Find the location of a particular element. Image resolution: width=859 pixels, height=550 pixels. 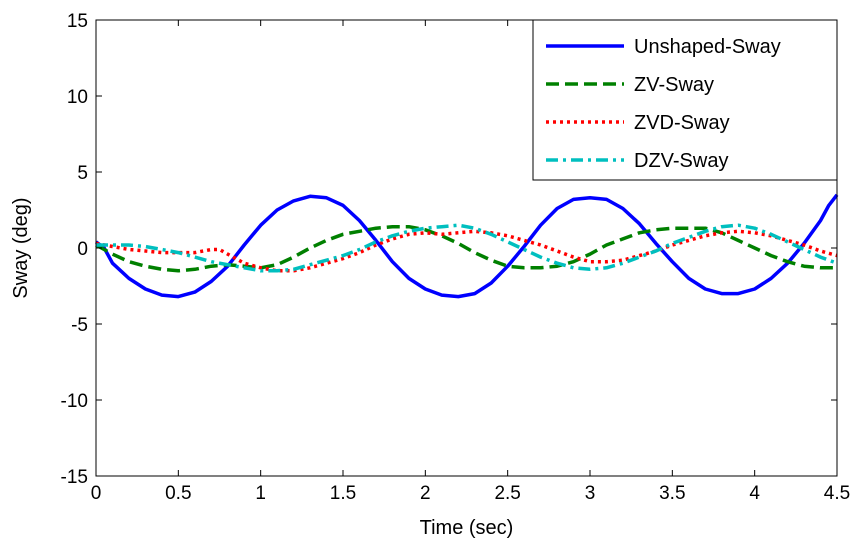

y-tick-label: 15 is located at coordinates (77, 21).